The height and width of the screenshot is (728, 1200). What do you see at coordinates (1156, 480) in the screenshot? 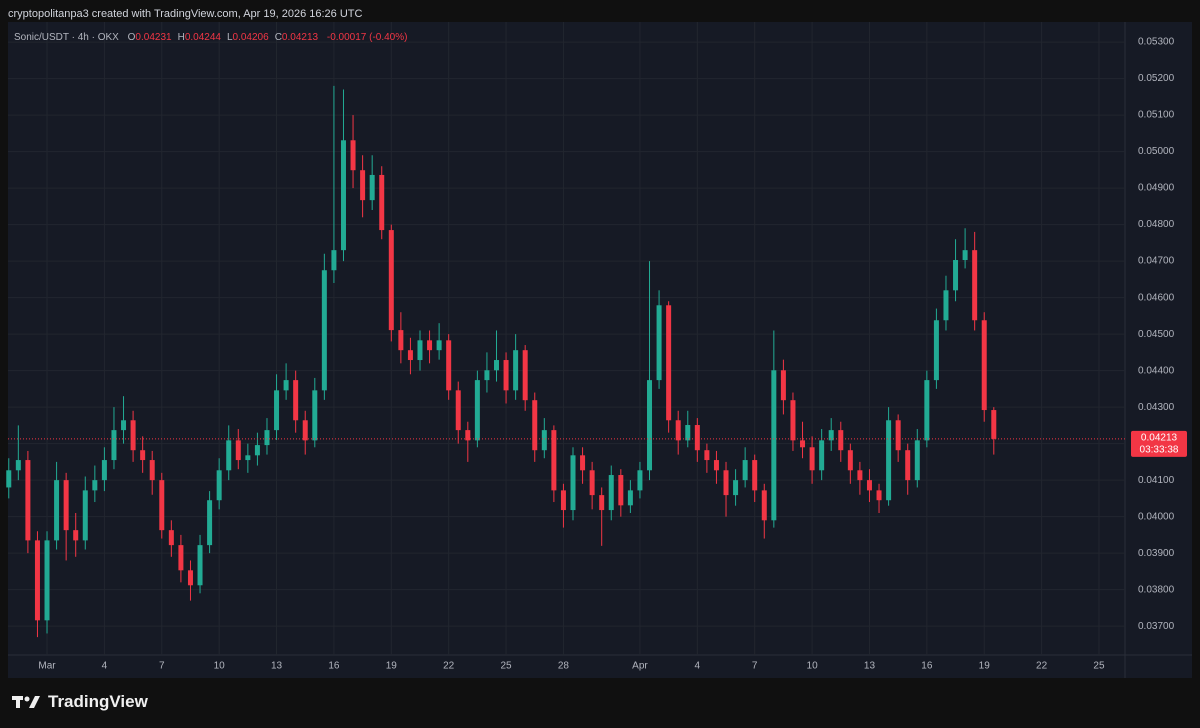
I see `y-tick-label: 0.04100` at bounding box center [1156, 480].